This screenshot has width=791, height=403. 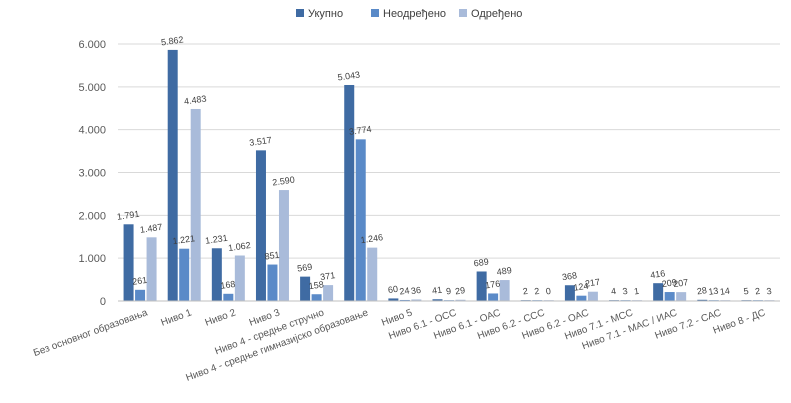 I want to click on data-label: 1.246, so click(x=372, y=238).